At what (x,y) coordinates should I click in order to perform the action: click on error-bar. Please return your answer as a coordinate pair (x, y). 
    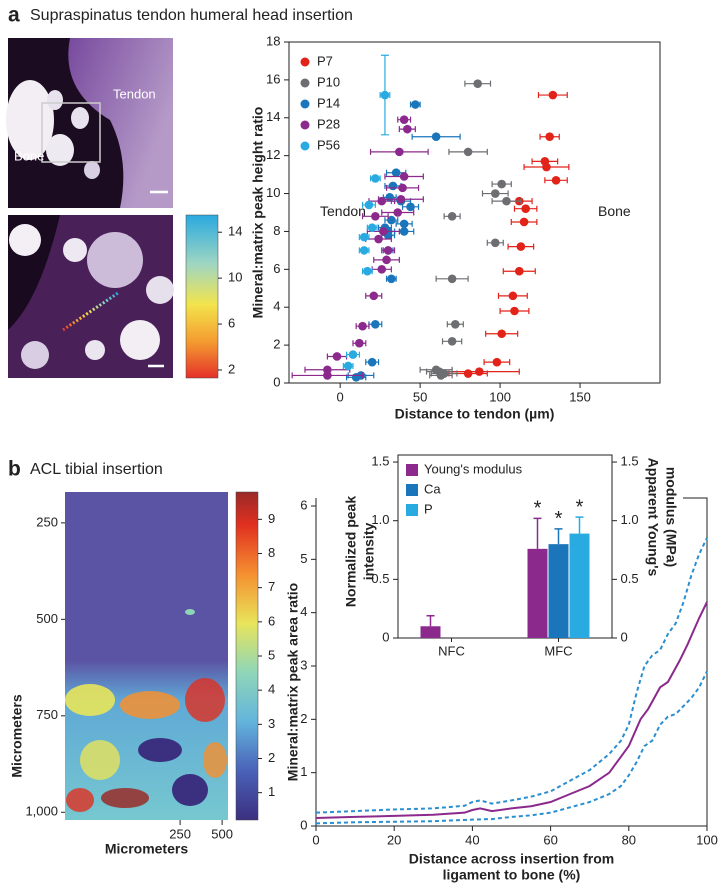
    Looking at the image, I should click on (430, 620).